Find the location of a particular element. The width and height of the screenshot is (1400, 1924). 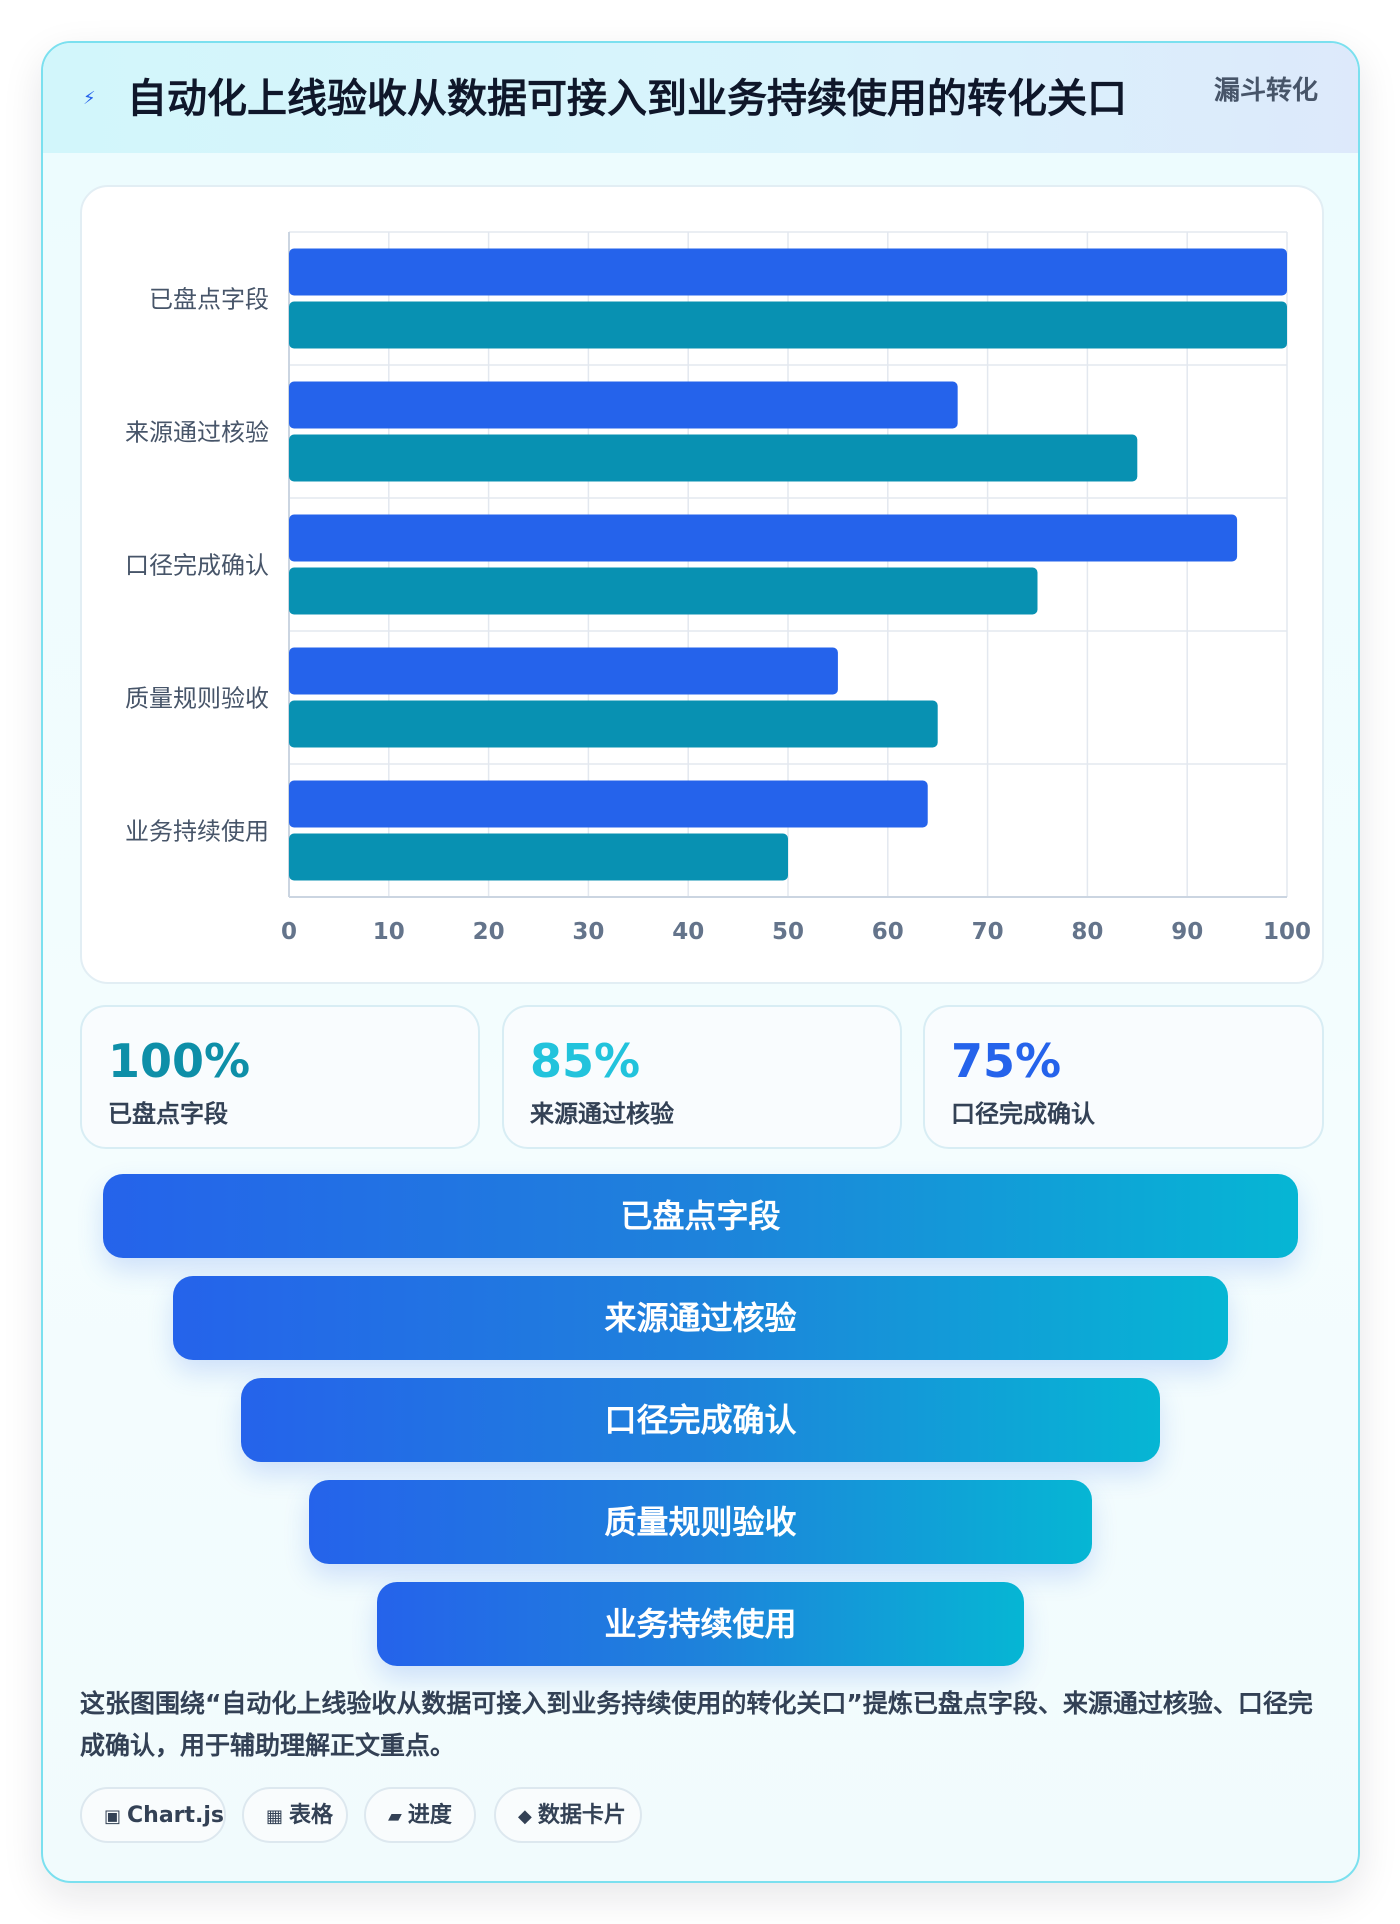

kpi-label: 来源通过核验 is located at coordinates (602, 1114).